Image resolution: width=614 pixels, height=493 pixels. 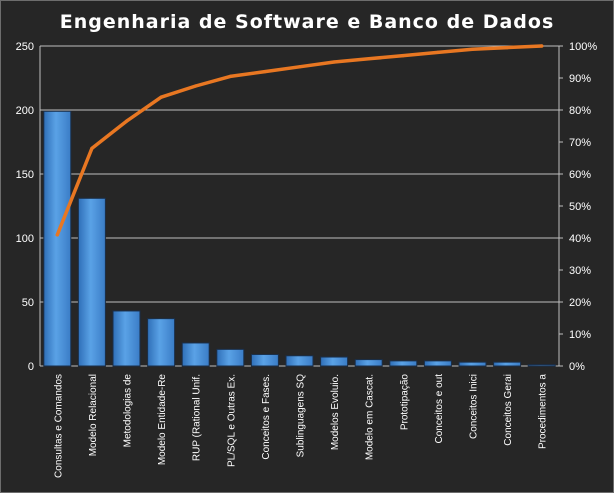 I want to click on left-tick-label: 0, so click(x=31, y=367).